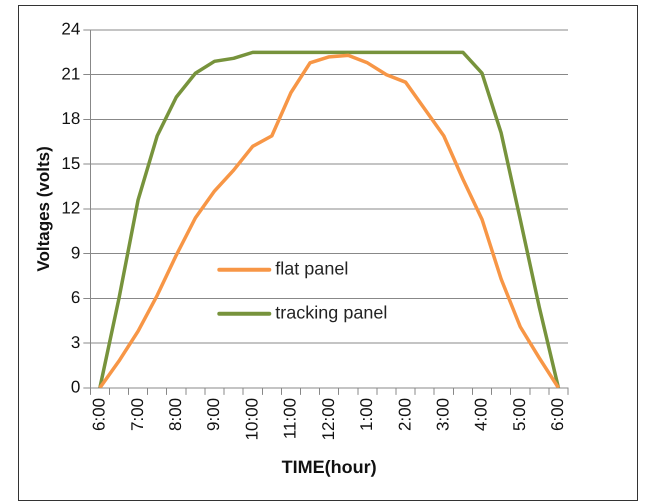  Describe the element at coordinates (404, 414) in the screenshot. I see `x-tick-label: 2:00` at that location.